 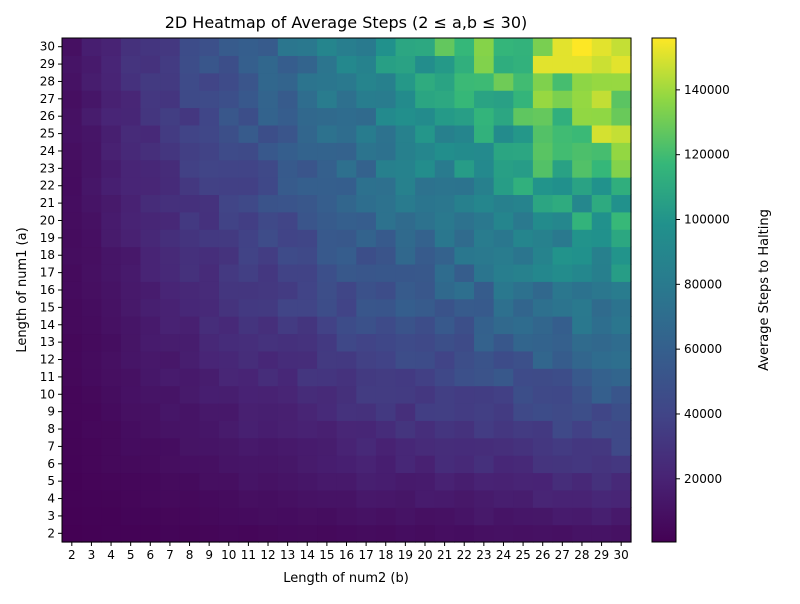 What do you see at coordinates (131, 446) in the screenshot?
I see `heatmap-cell-a7-b5` at bounding box center [131, 446].